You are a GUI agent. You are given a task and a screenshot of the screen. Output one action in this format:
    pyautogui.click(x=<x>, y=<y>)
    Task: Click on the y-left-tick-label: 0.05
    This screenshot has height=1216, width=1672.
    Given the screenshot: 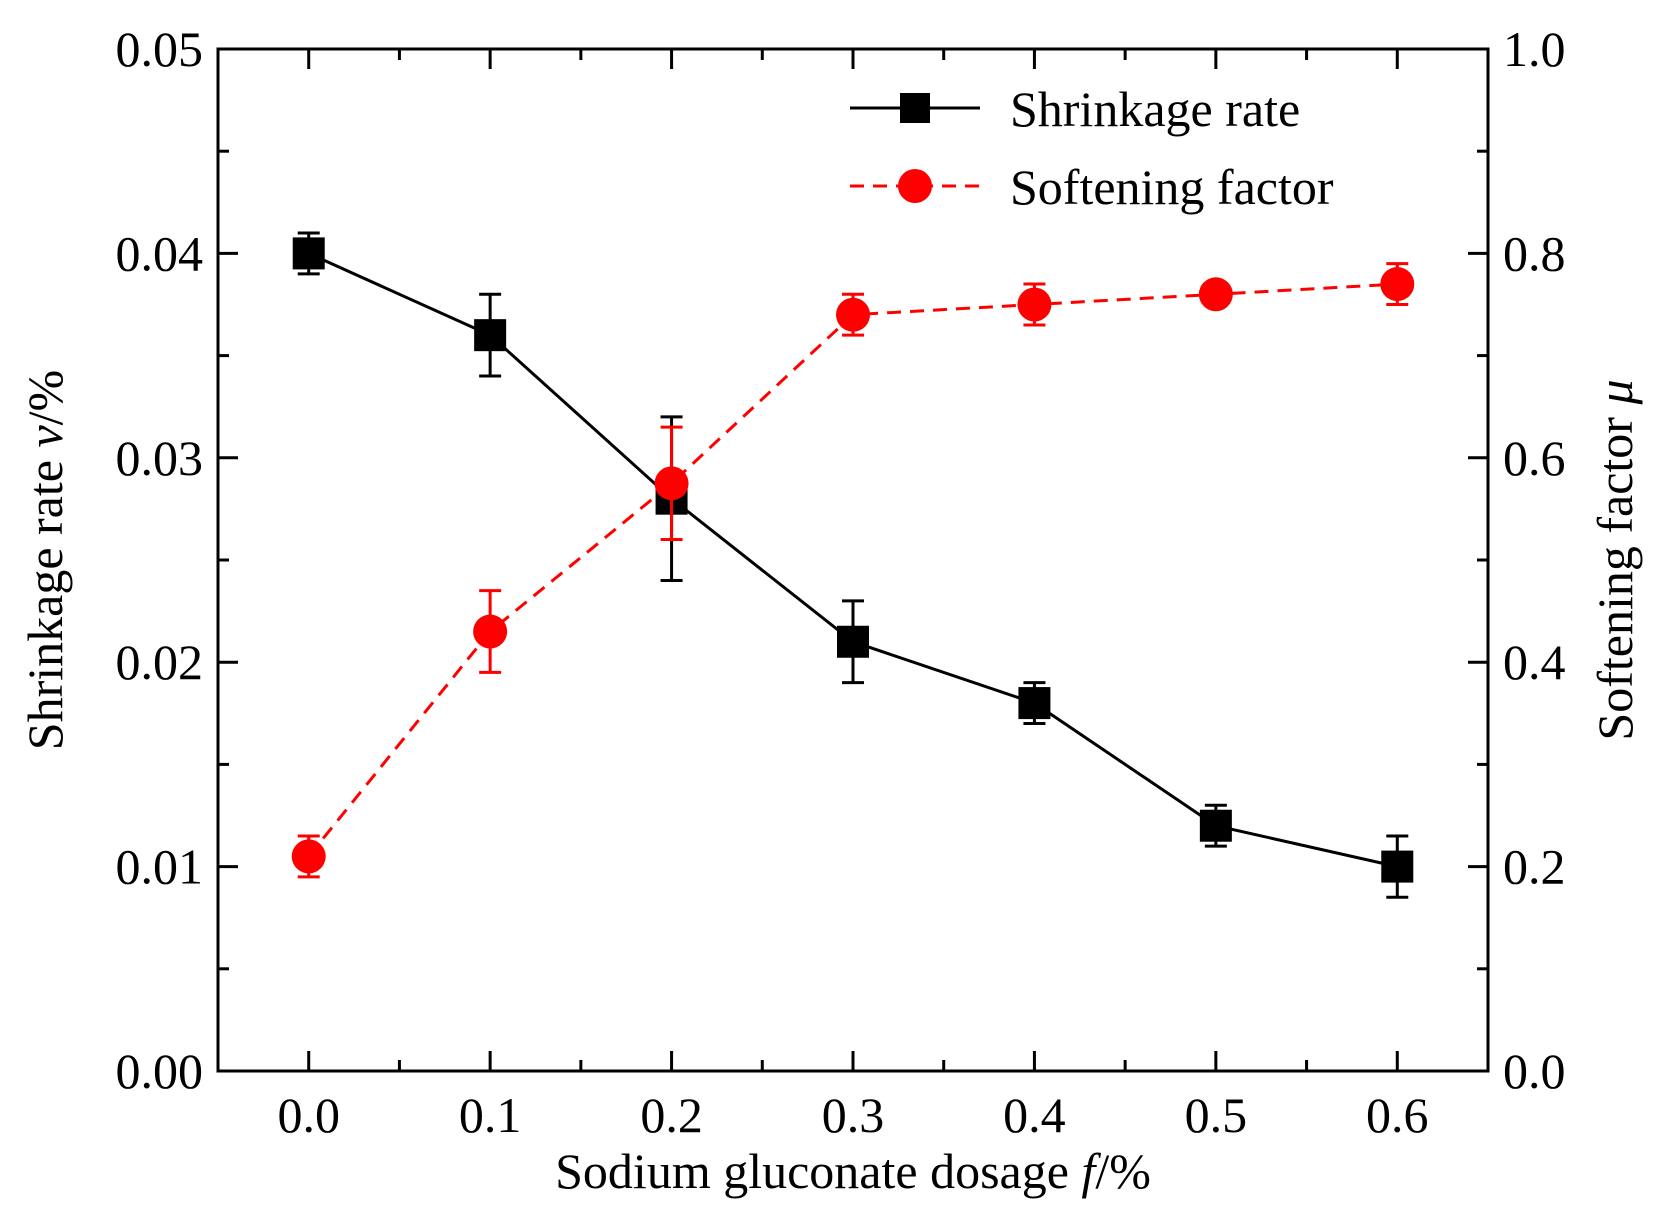 What is the action you would take?
    pyautogui.click(x=160, y=49)
    